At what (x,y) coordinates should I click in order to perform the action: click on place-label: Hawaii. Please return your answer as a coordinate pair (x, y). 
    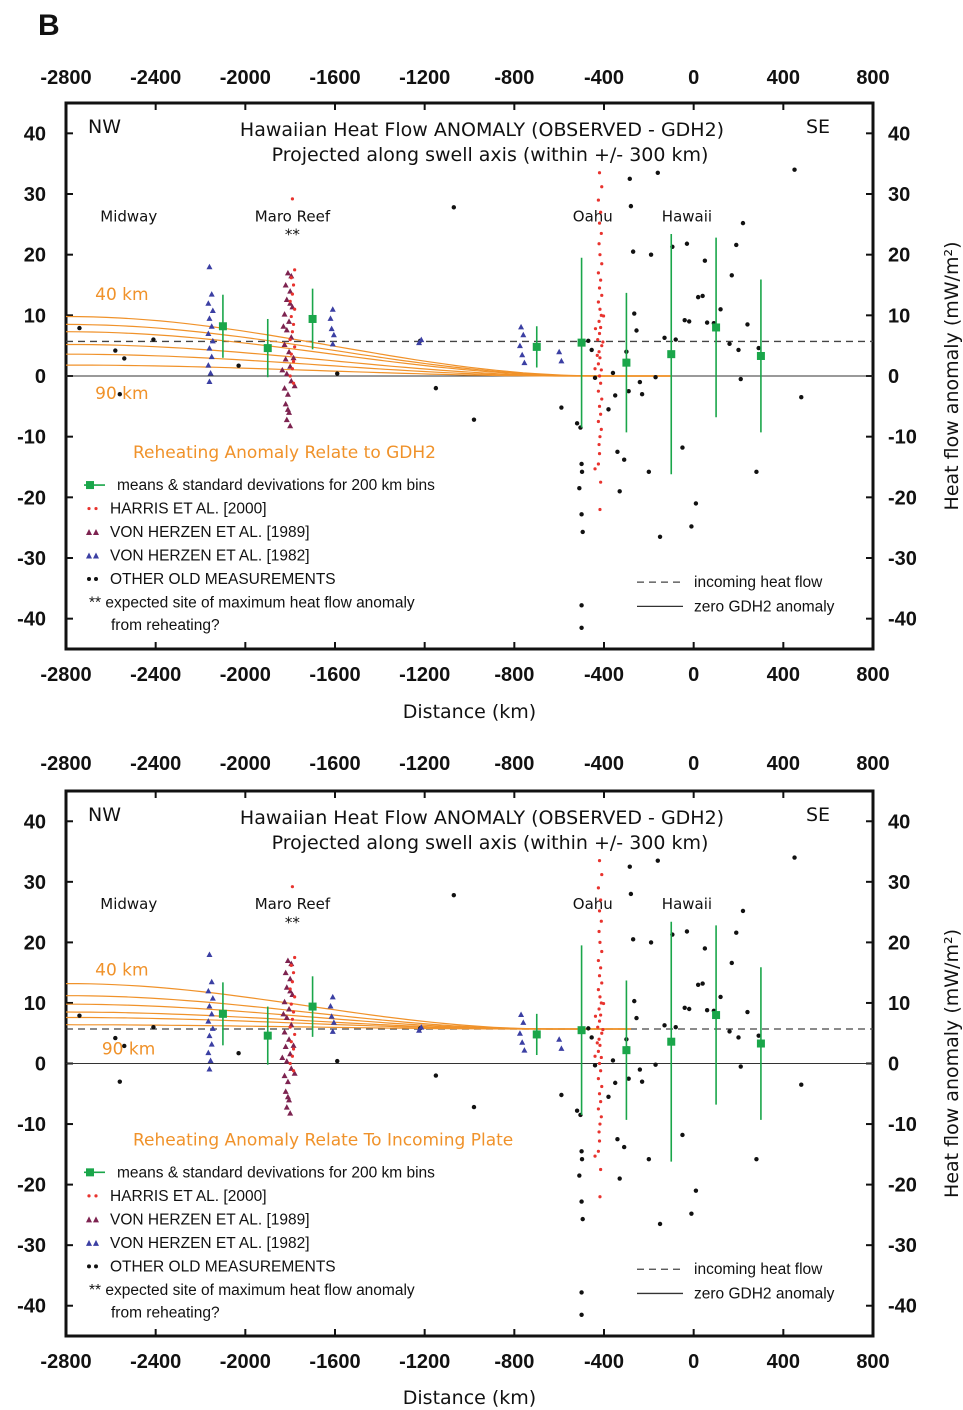
    Looking at the image, I should click on (687, 904).